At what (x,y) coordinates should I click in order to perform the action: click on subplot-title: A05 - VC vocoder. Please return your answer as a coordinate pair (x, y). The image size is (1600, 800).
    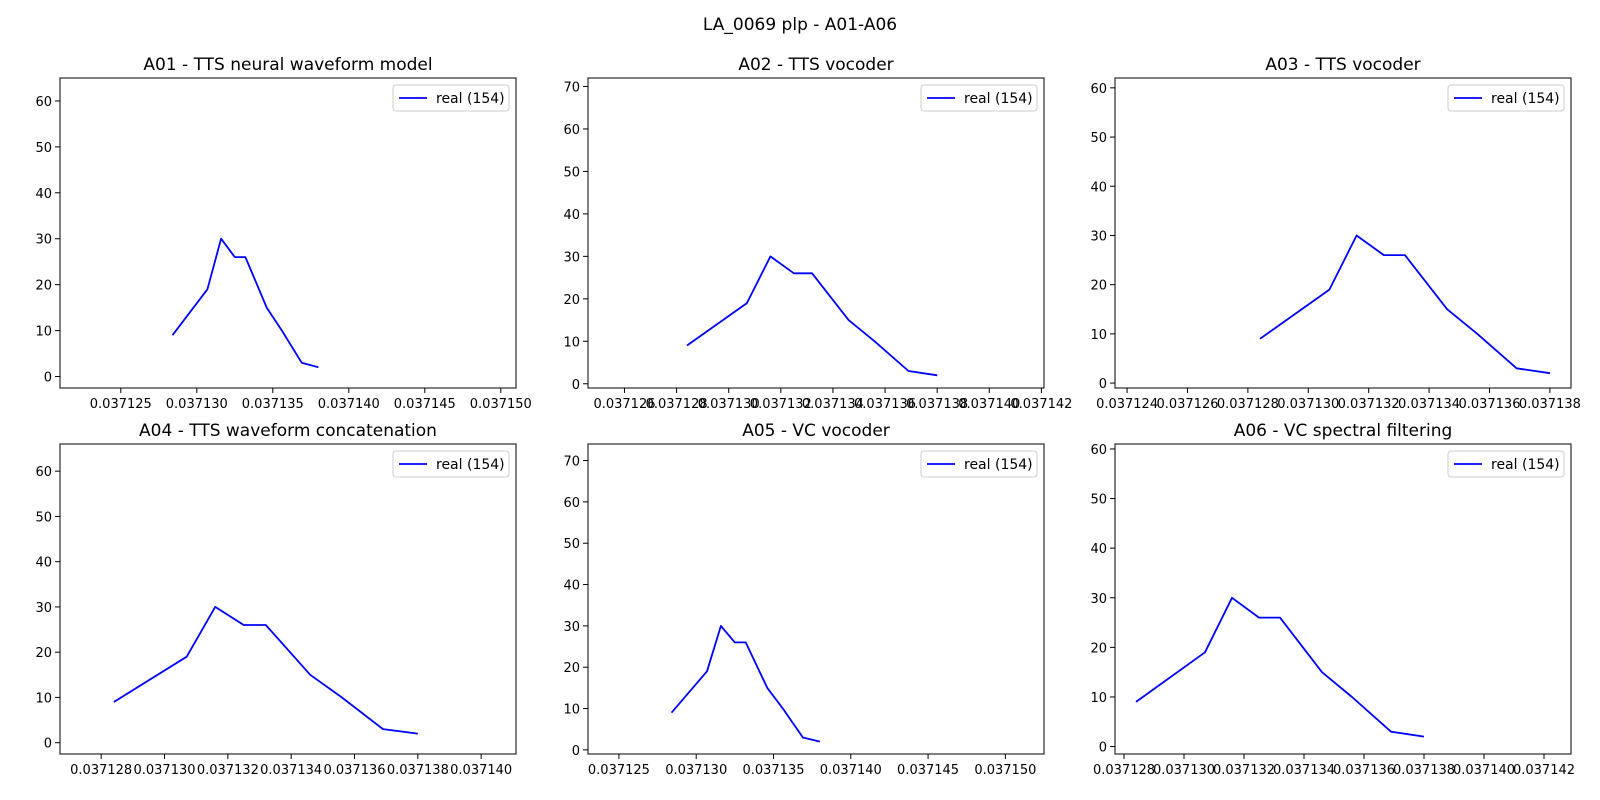
    Looking at the image, I should click on (816, 431).